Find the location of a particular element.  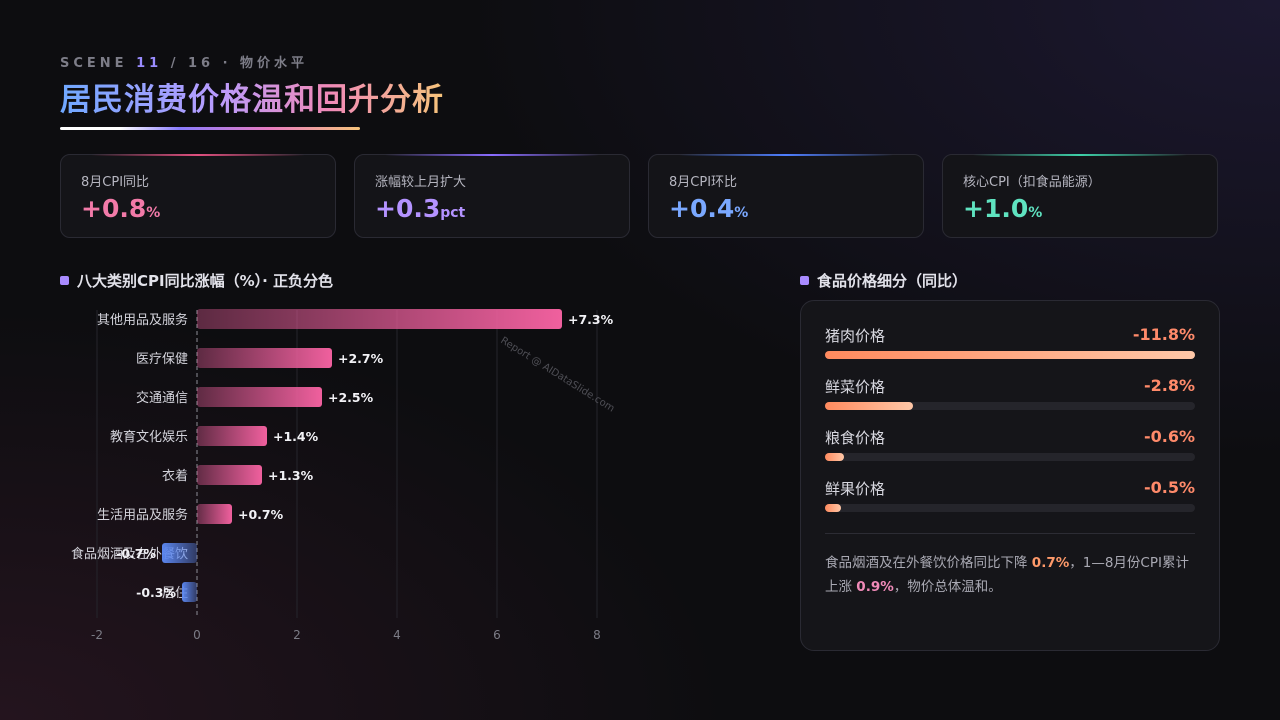

food-section-title: 食品价格细分（同比） is located at coordinates (883, 280).